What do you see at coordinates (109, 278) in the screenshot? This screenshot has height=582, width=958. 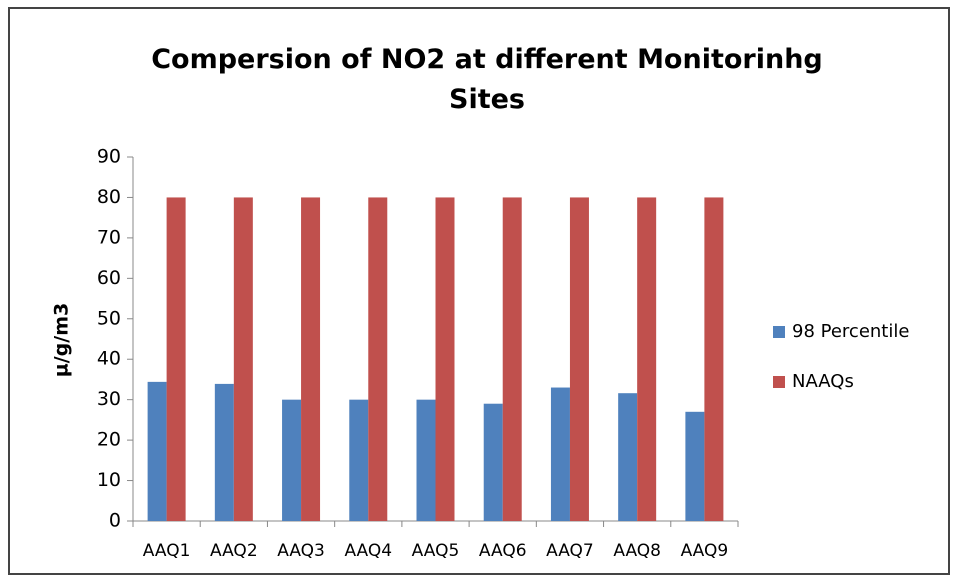 I see `y-tick-label: 60` at bounding box center [109, 278].